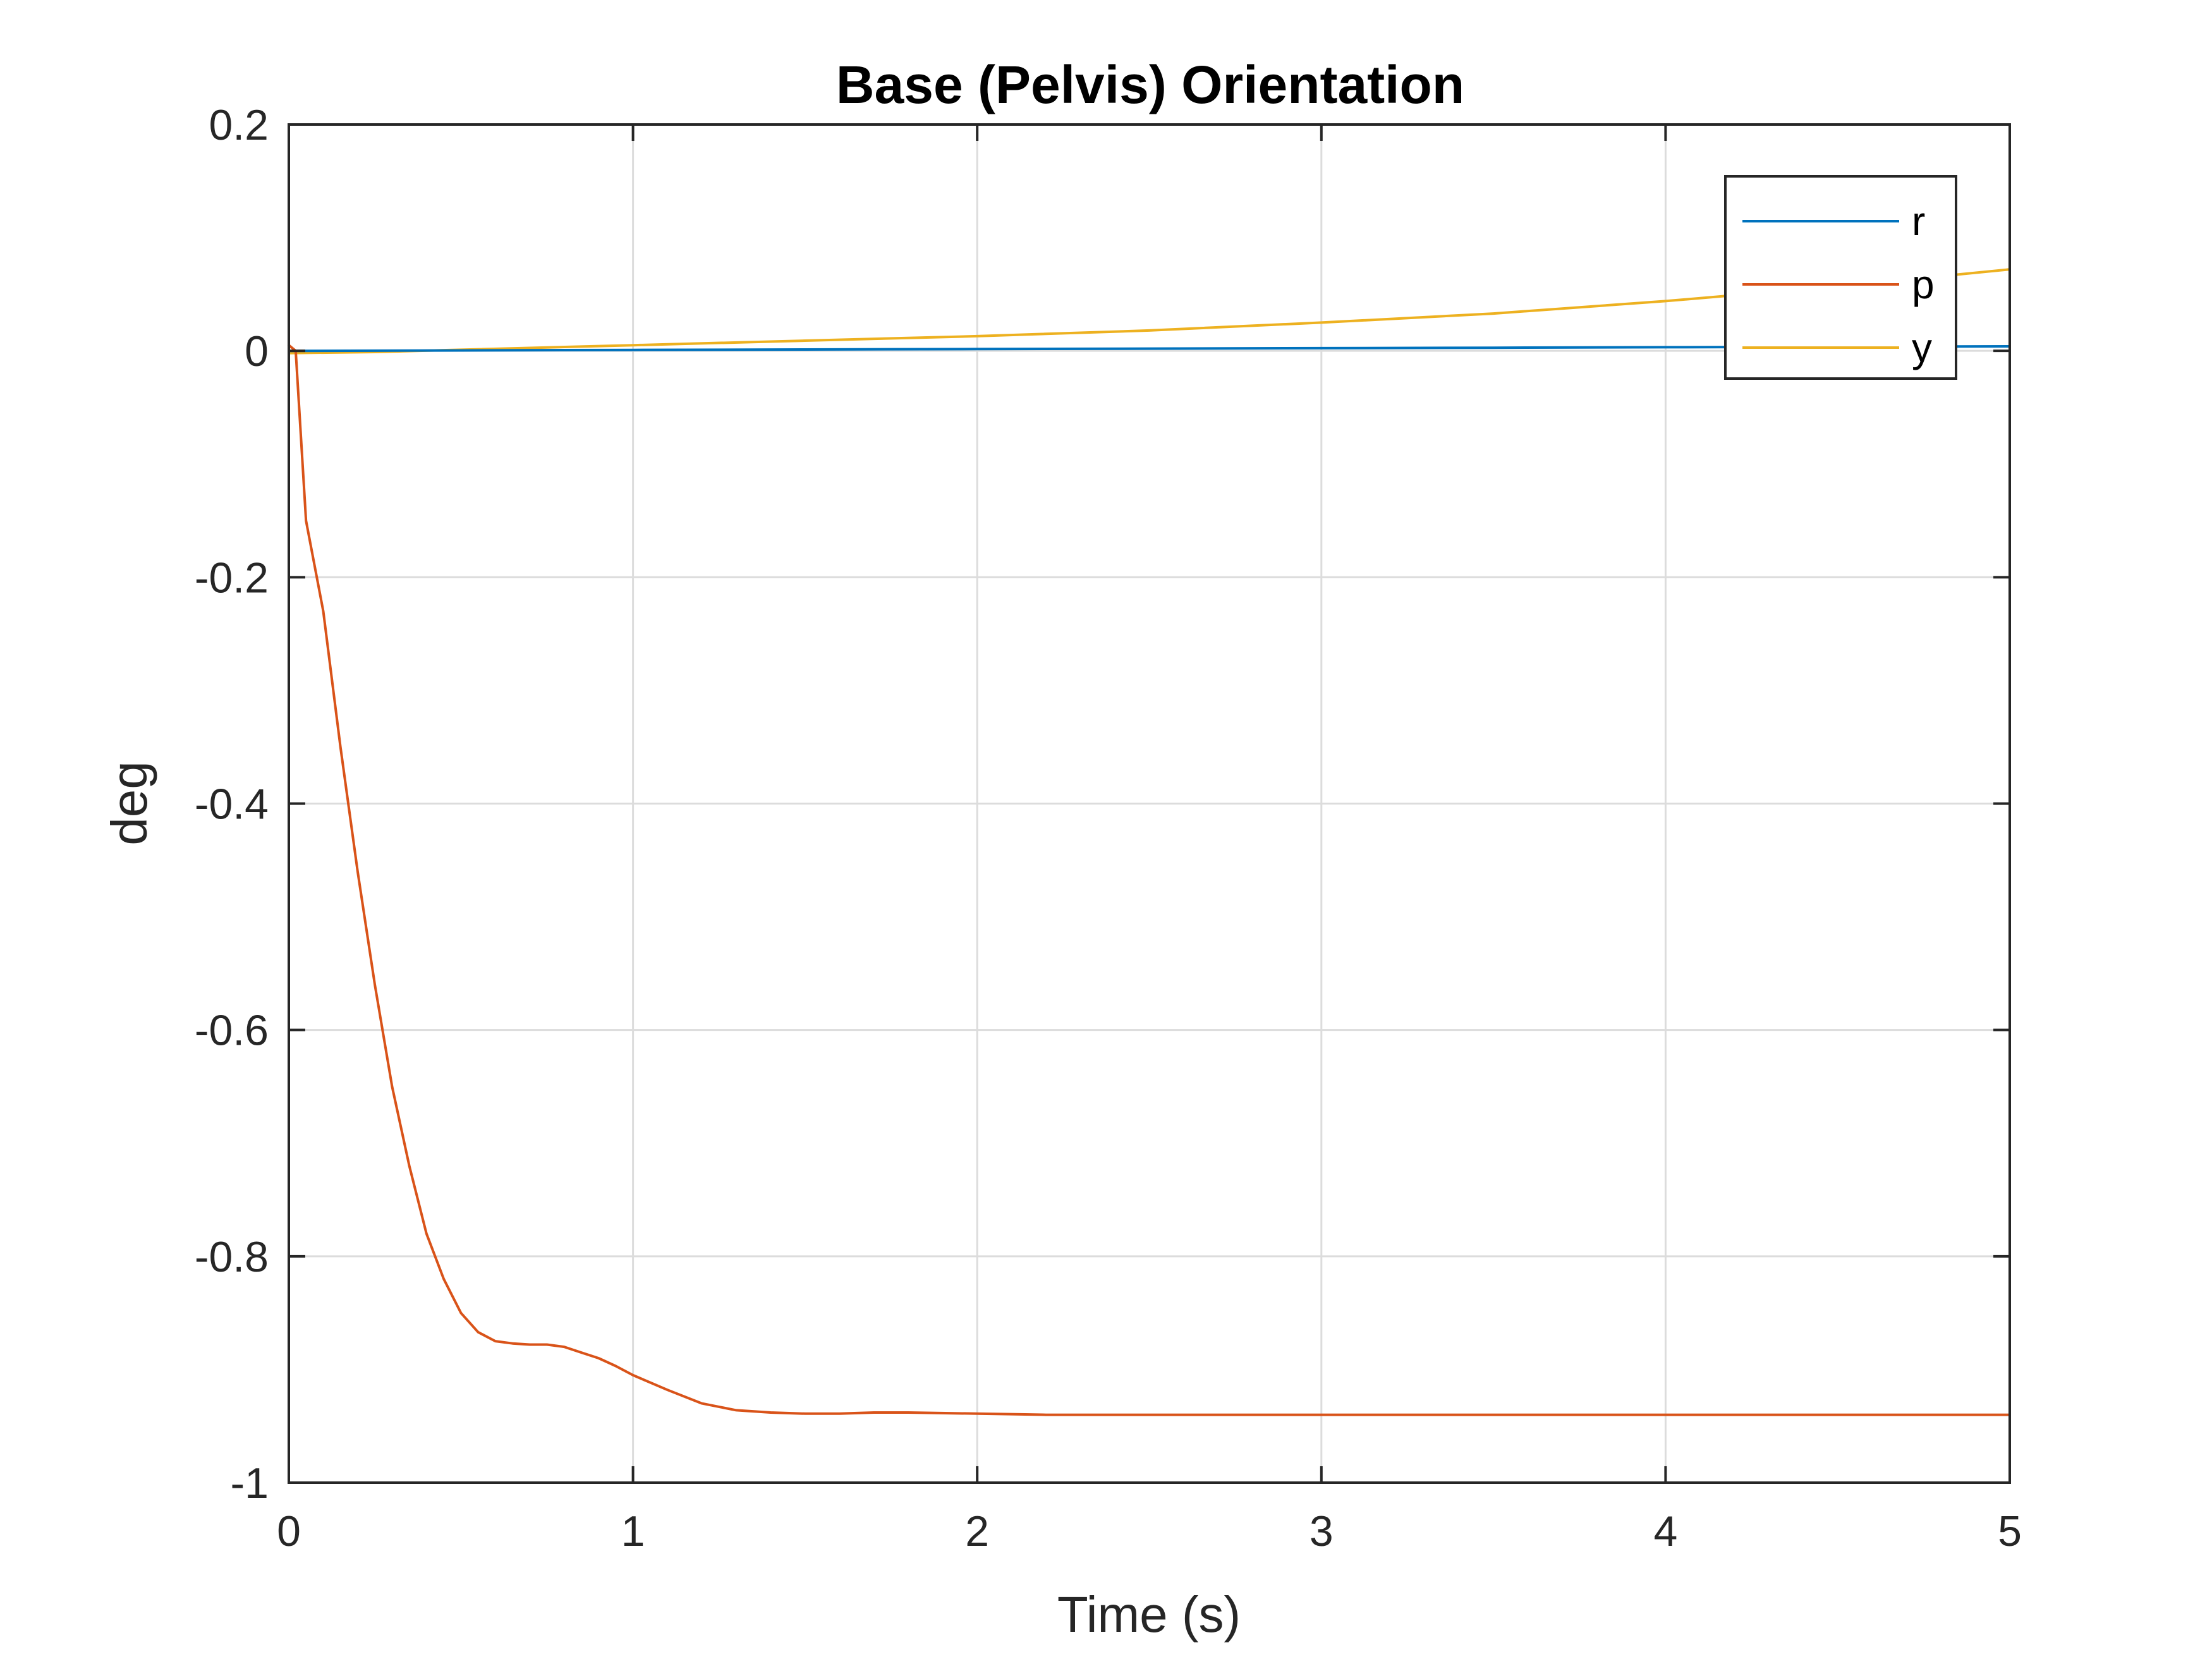 This screenshot has width=2212, height=1659. I want to click on legend-entry-p: p, so click(1838, 284).